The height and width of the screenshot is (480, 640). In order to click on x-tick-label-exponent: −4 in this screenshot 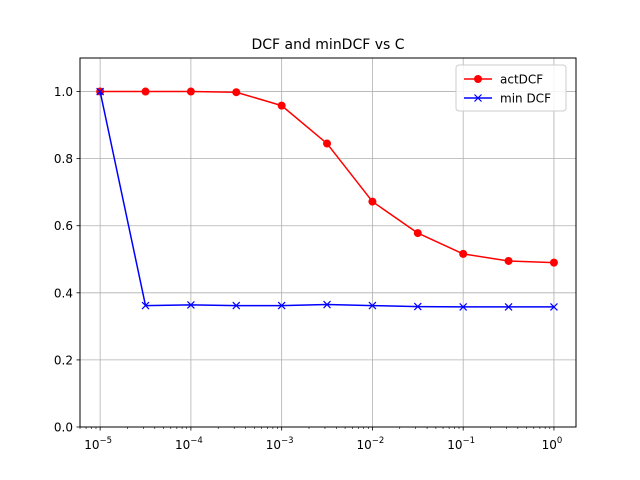, I will do `click(196, 441)`.